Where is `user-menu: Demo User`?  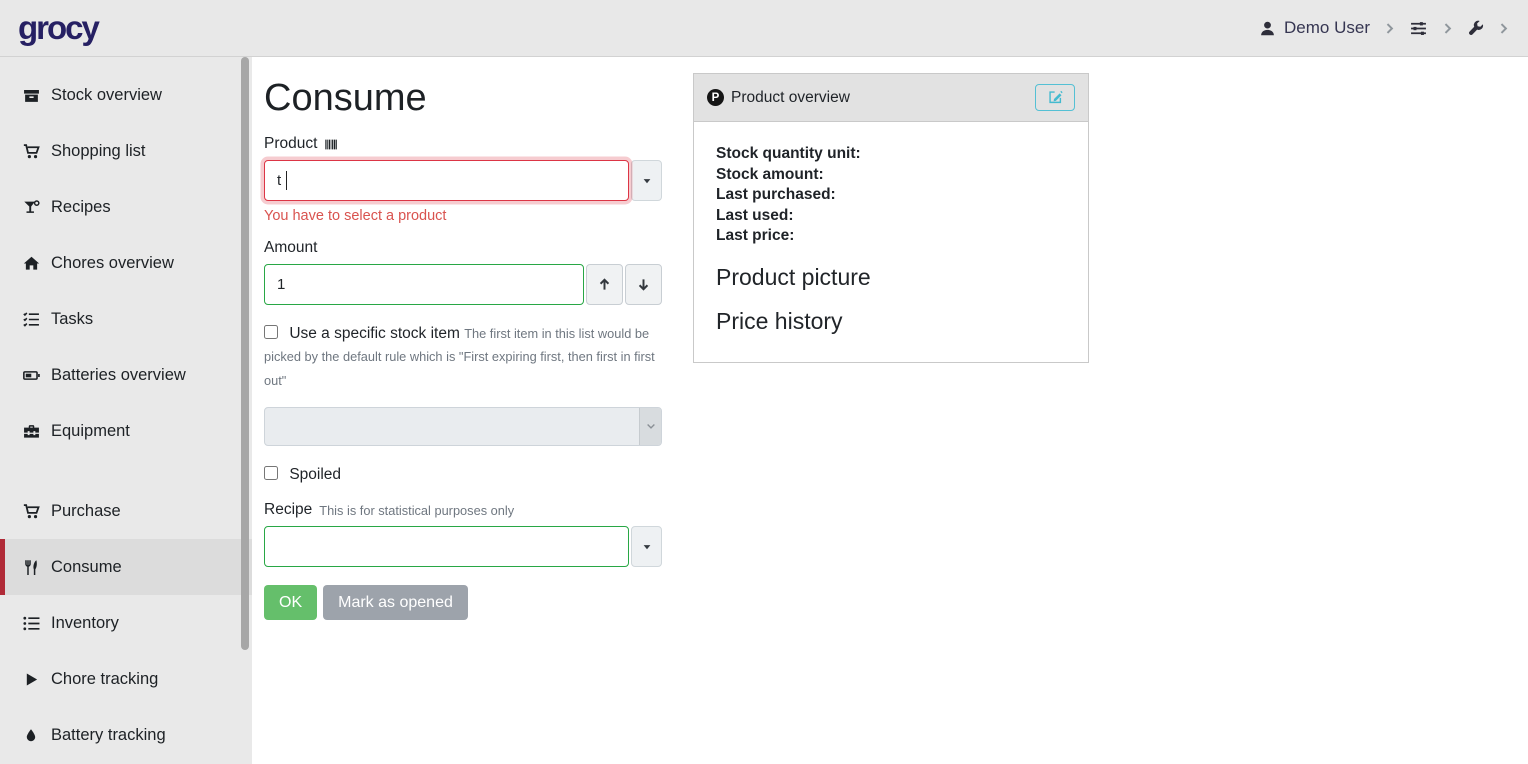
user-menu: Demo User is located at coordinates (1314, 28).